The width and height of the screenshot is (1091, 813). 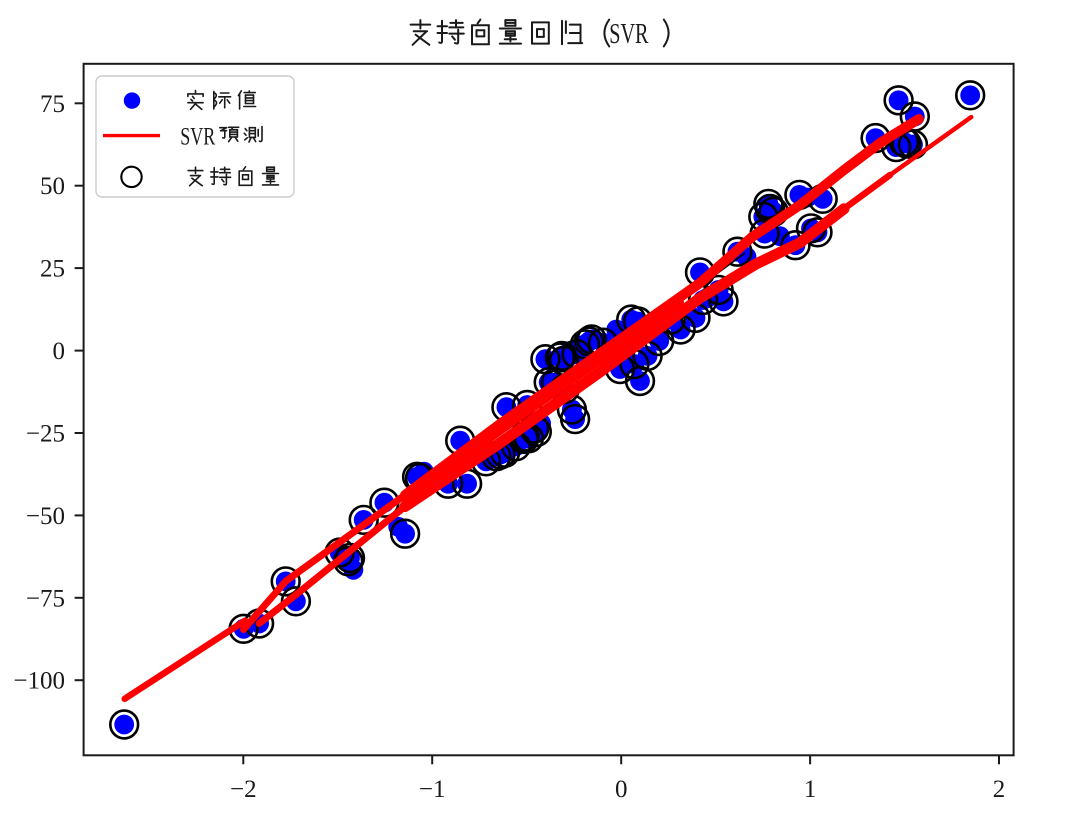 What do you see at coordinates (810, 789) in the screenshot?
I see `svg-text: 1` at bounding box center [810, 789].